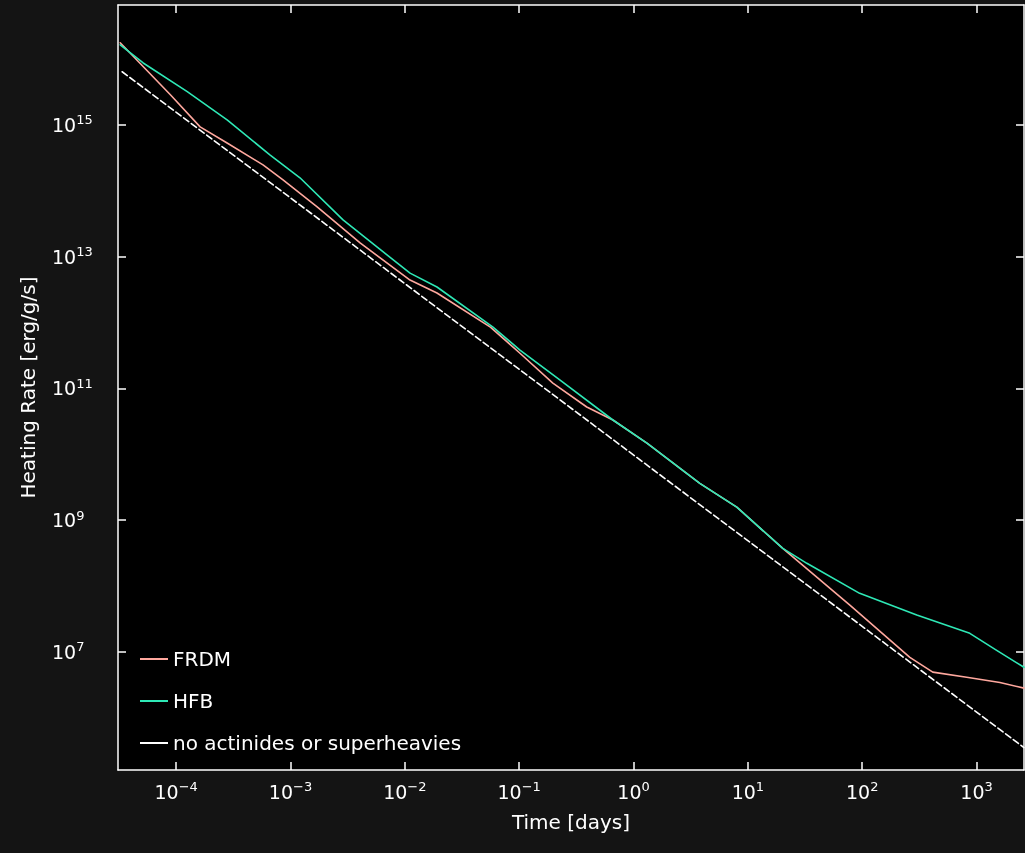 Image resolution: width=1025 pixels, height=853 pixels. What do you see at coordinates (317, 743) in the screenshot?
I see `legend-label: no actinides or superheavies` at bounding box center [317, 743].